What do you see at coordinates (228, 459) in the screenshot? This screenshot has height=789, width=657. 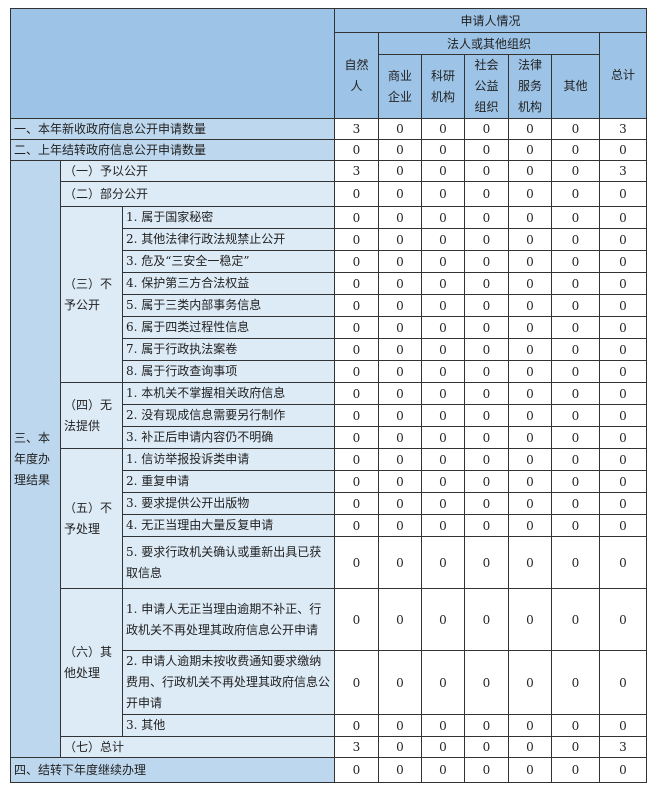 I see `item-label: 1. 信访举报投诉类申请` at bounding box center [228, 459].